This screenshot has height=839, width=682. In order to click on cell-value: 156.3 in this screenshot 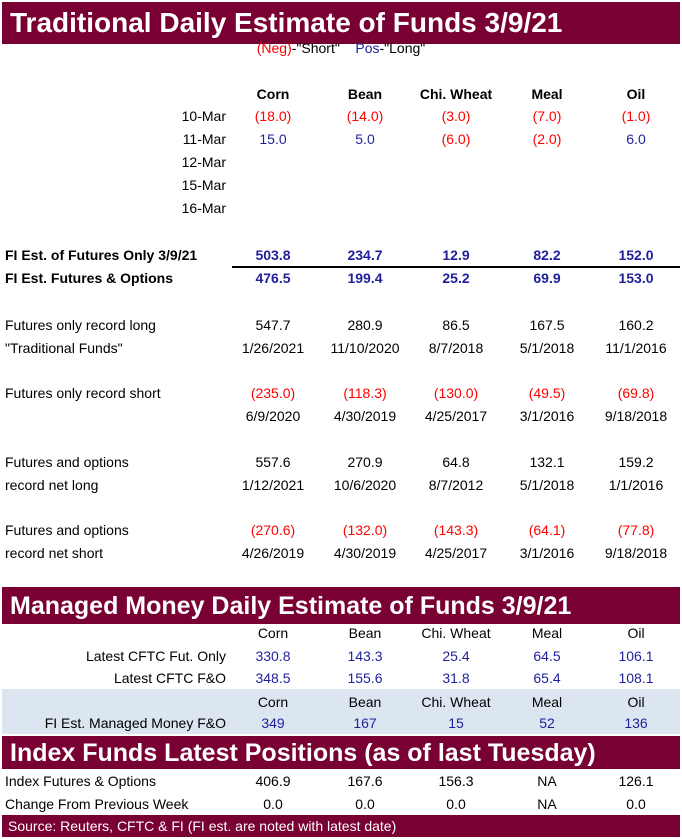, I will do `click(456, 781)`.